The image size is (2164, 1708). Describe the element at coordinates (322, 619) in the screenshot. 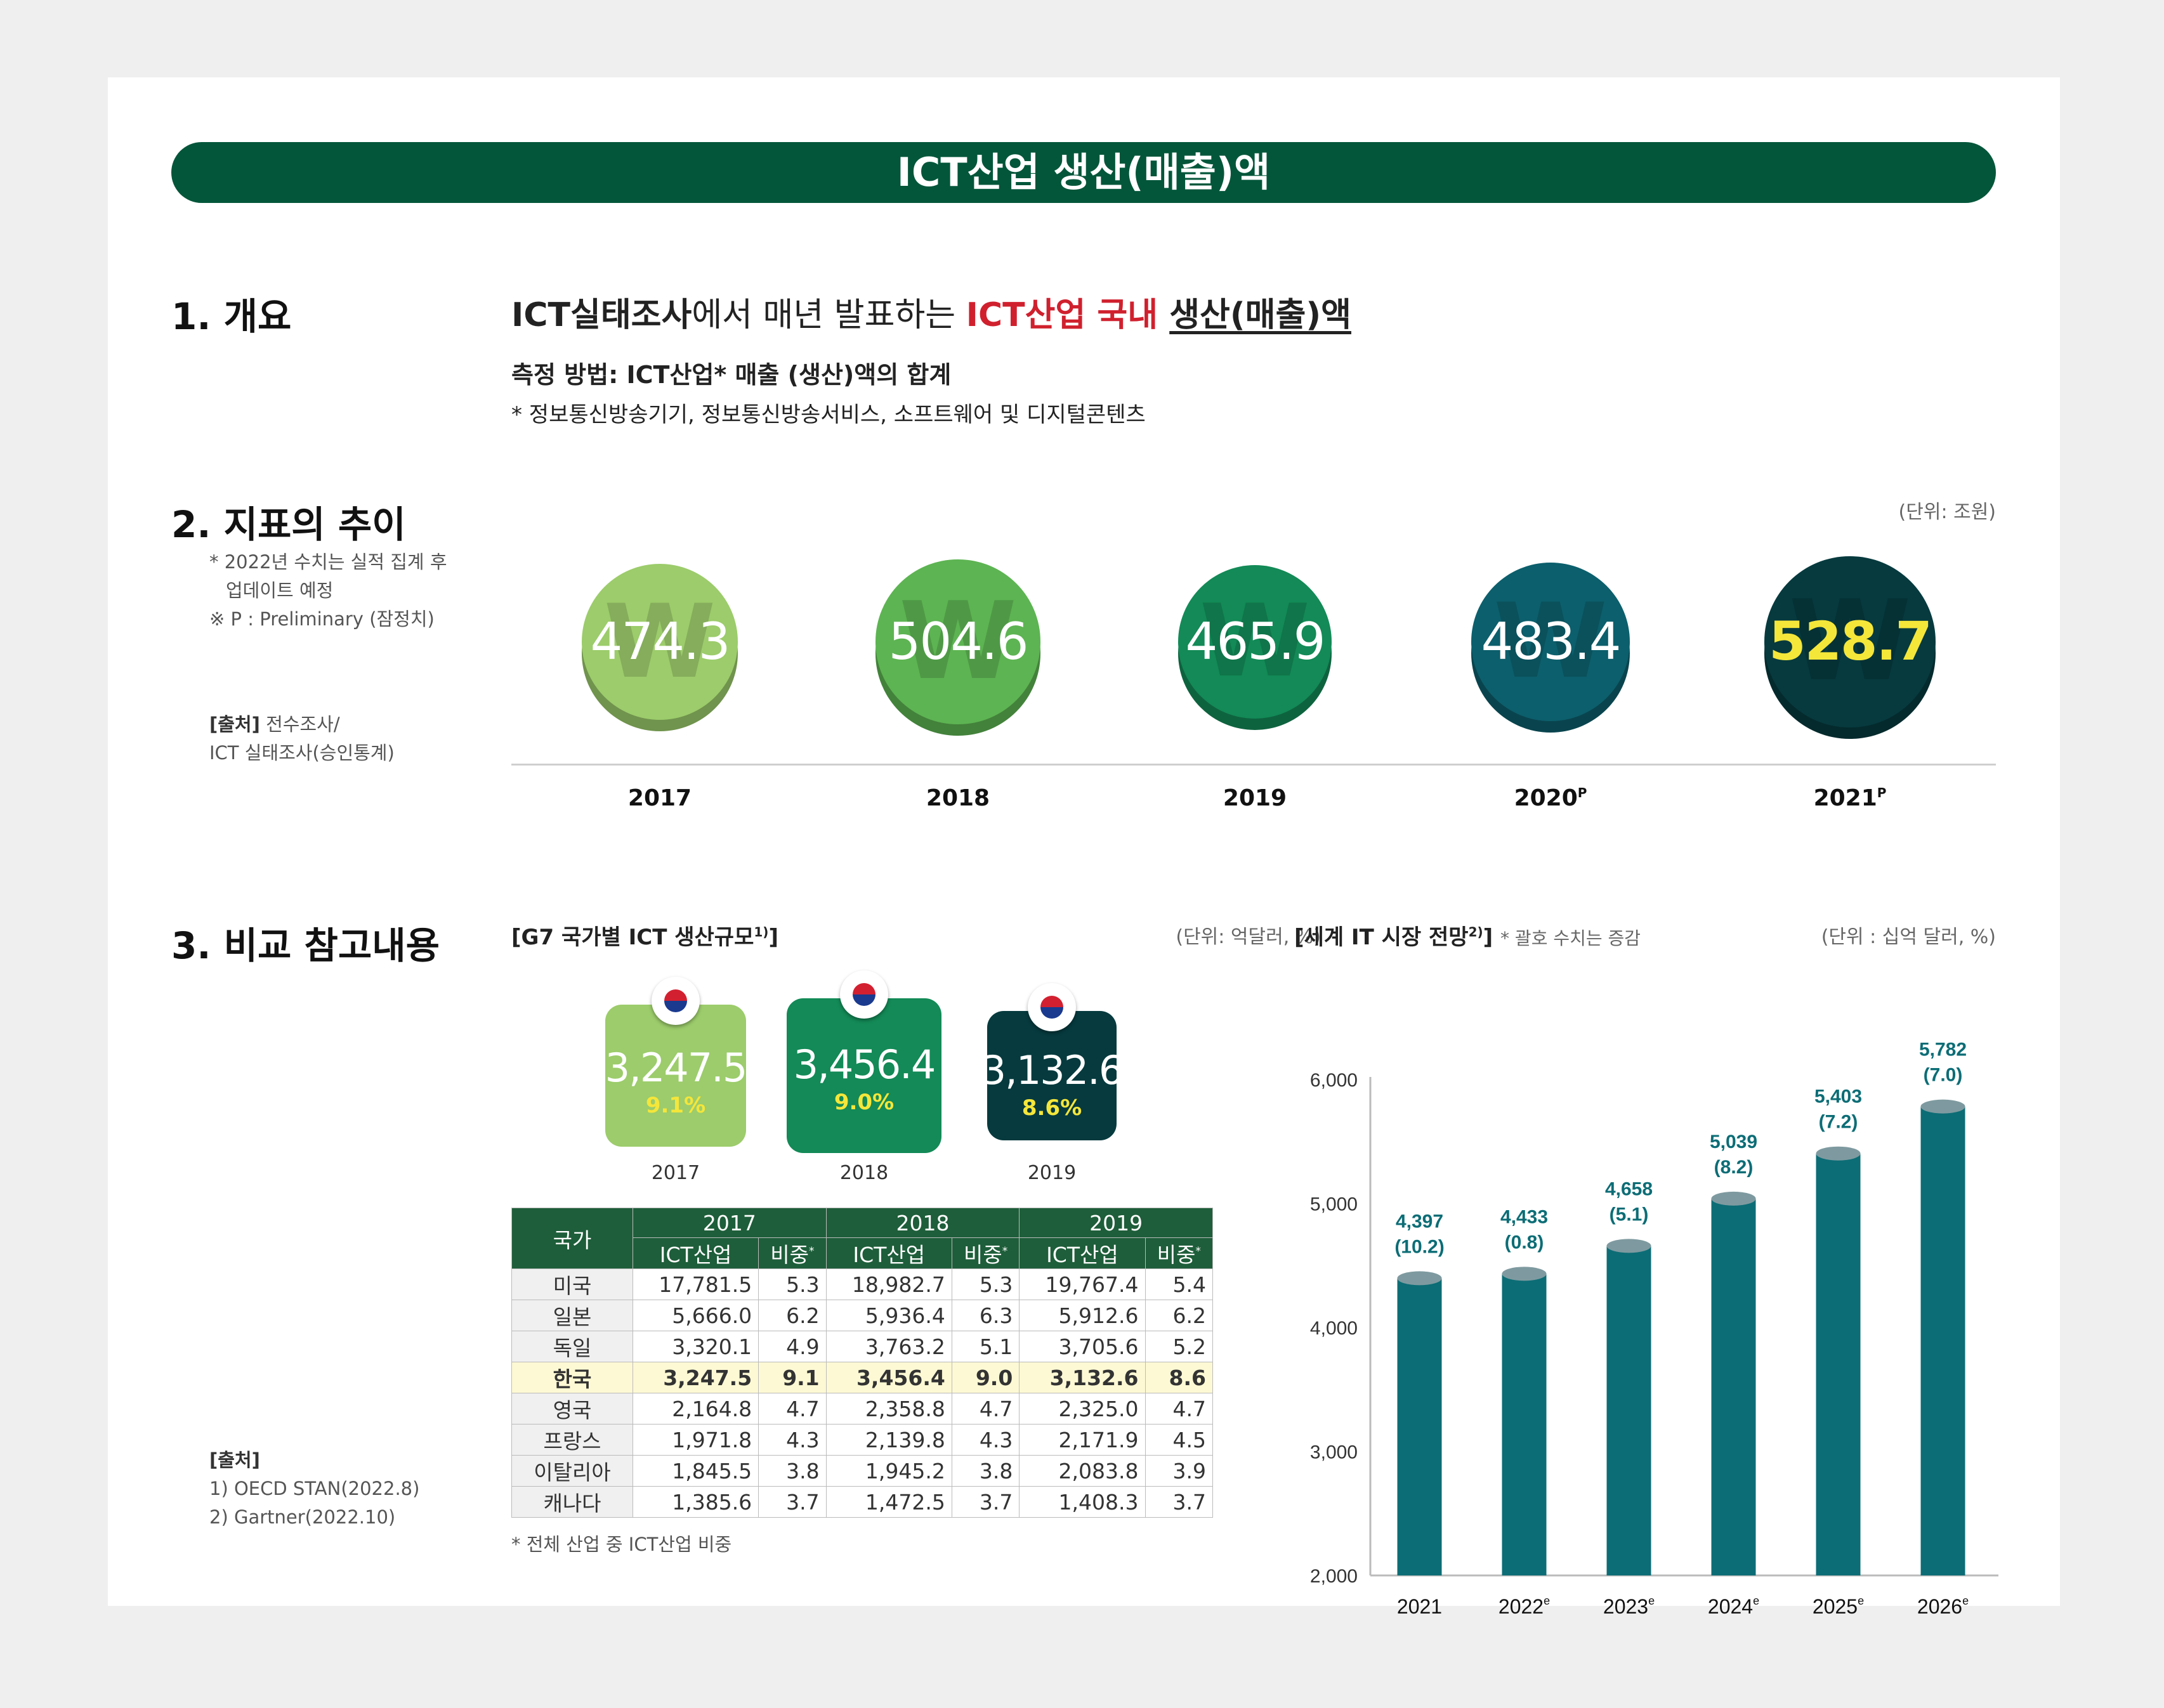

I see `trend-note-2: ※ P : Preliminary (잠정치)` at that location.